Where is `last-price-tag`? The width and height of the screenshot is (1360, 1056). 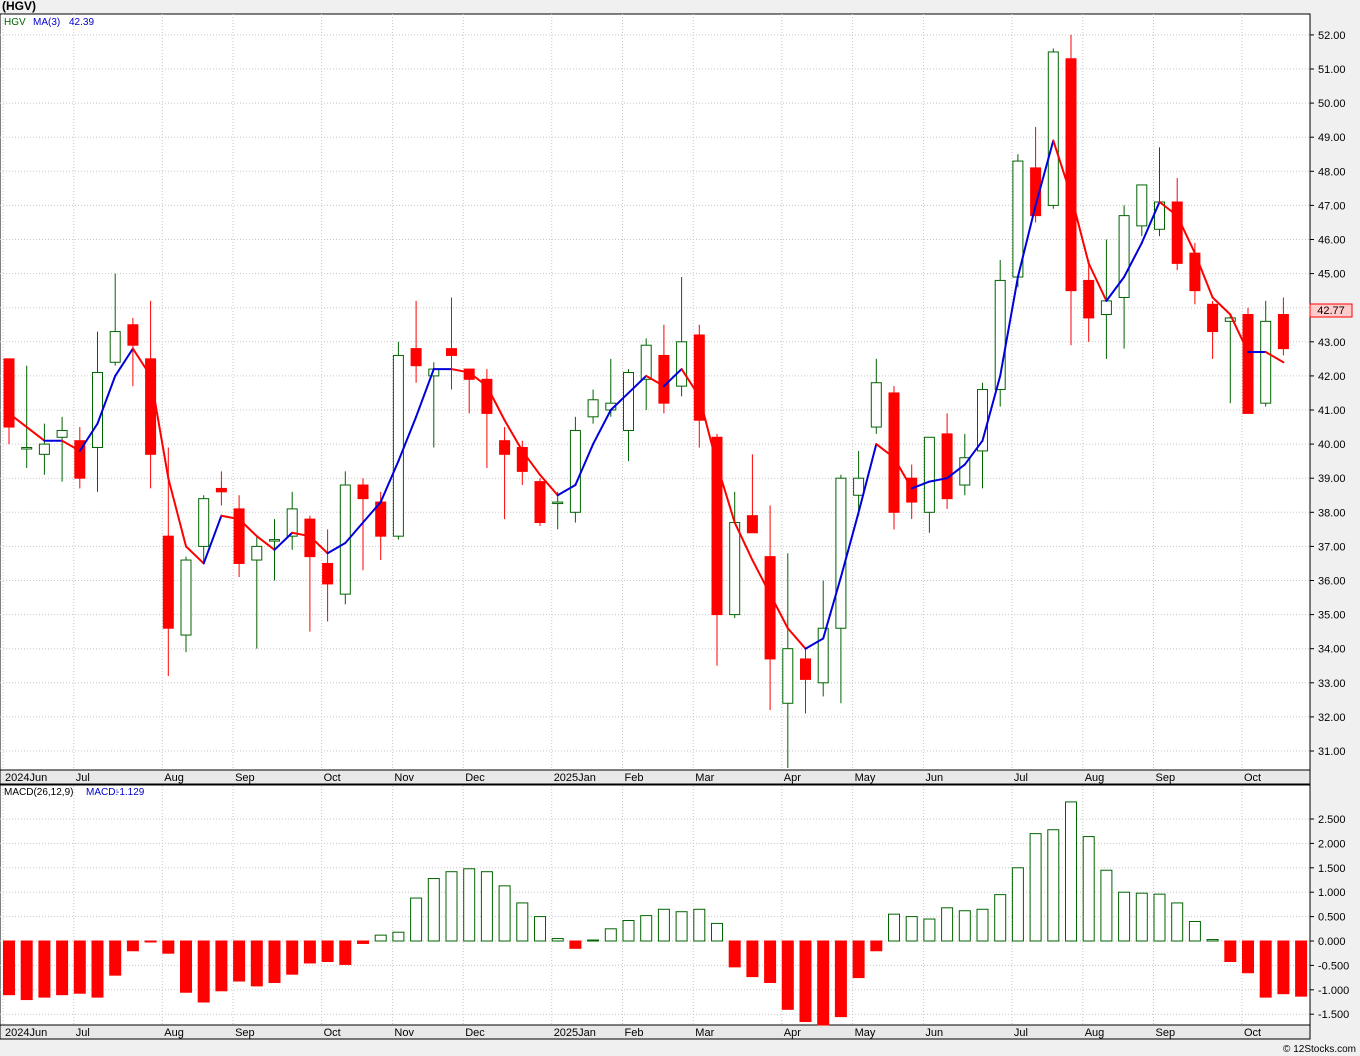 last-price-tag is located at coordinates (1331, 310).